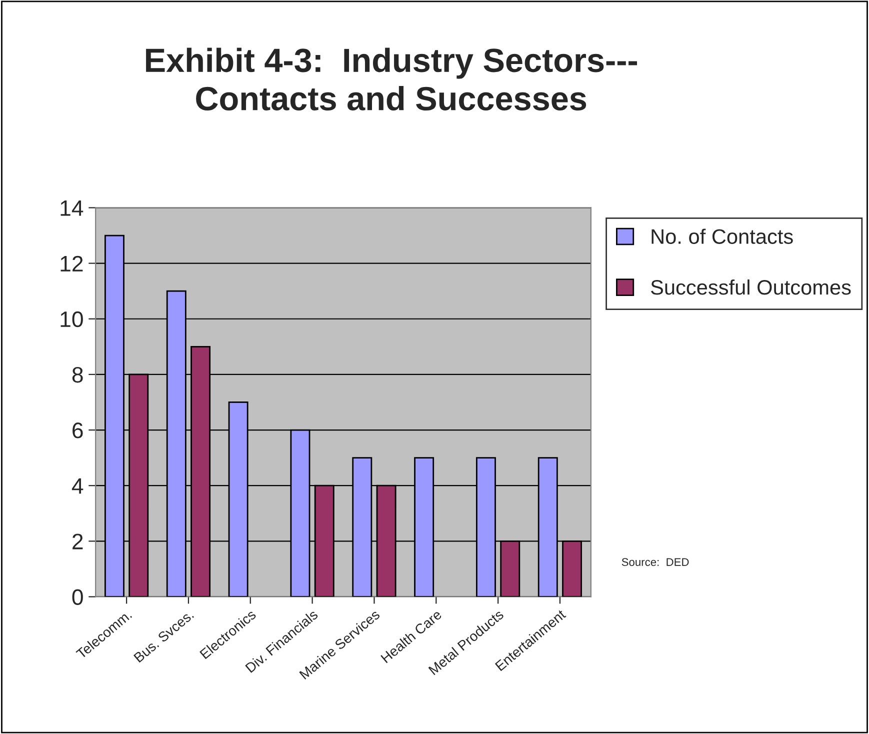 The width and height of the screenshot is (869, 734). What do you see at coordinates (77, 542) in the screenshot?
I see `y-tick-label: 2` at bounding box center [77, 542].